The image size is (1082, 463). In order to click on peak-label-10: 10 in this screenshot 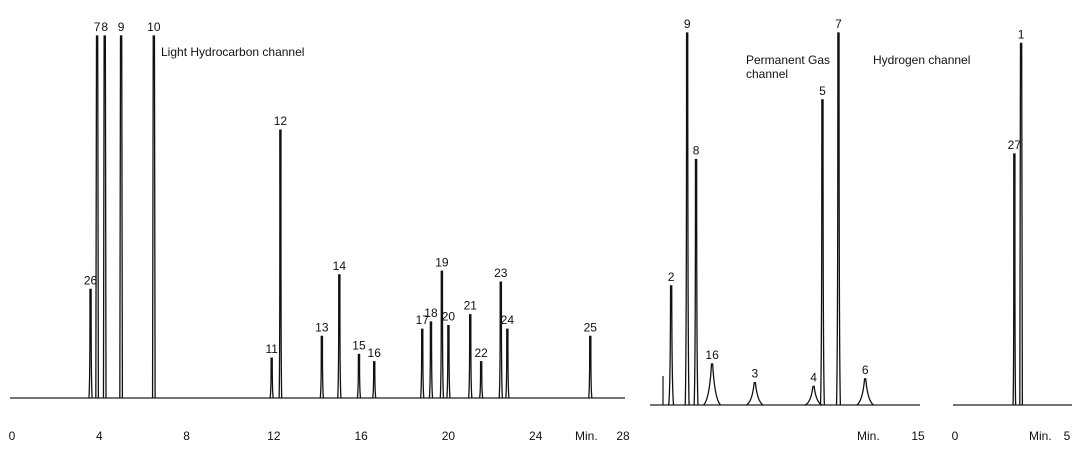, I will do `click(154, 27)`.